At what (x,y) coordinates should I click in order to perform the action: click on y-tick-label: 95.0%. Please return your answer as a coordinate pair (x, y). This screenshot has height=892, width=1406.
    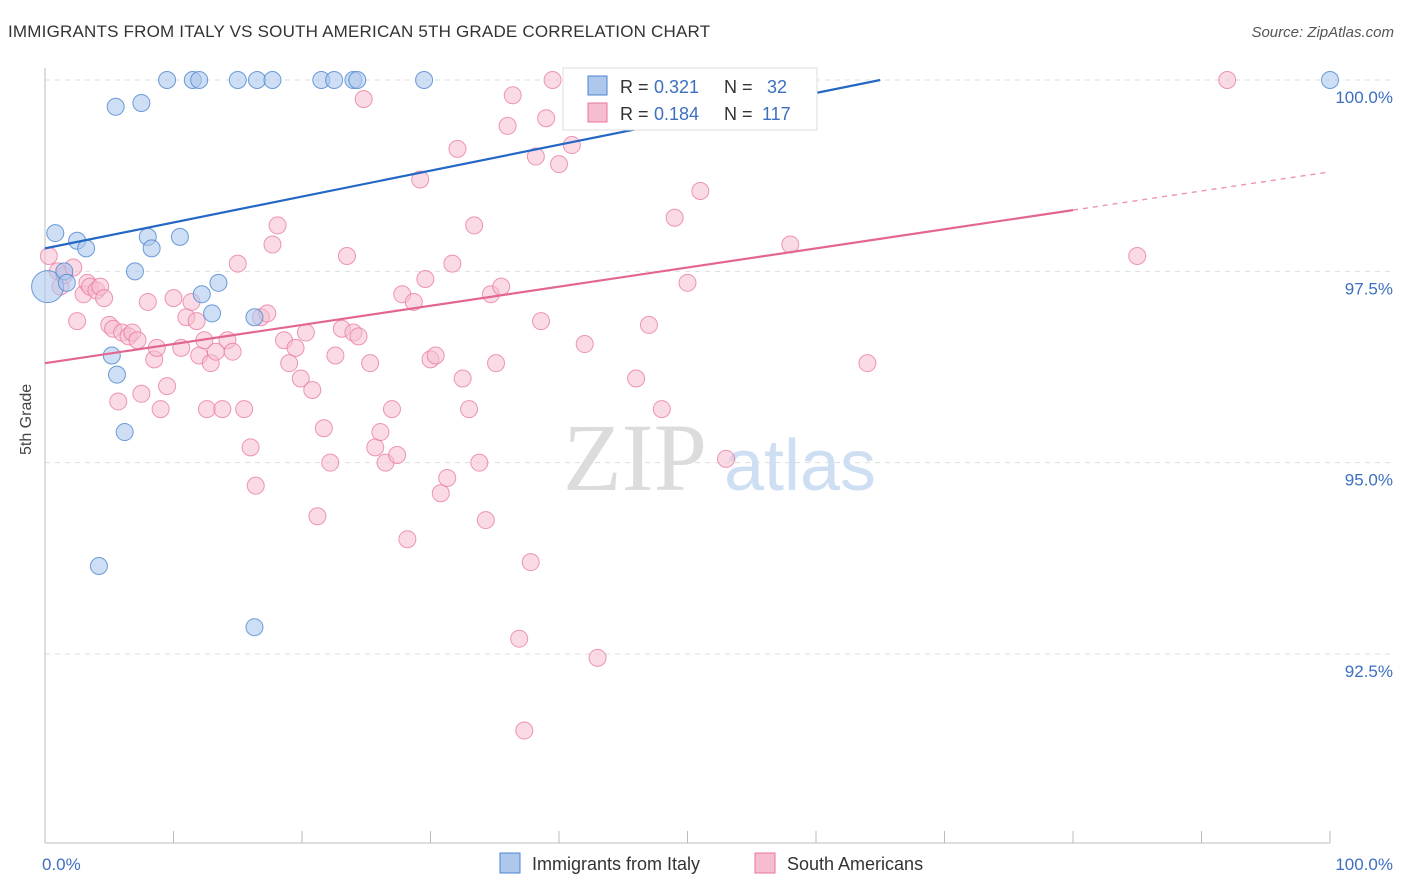
    Looking at the image, I should click on (1369, 480).